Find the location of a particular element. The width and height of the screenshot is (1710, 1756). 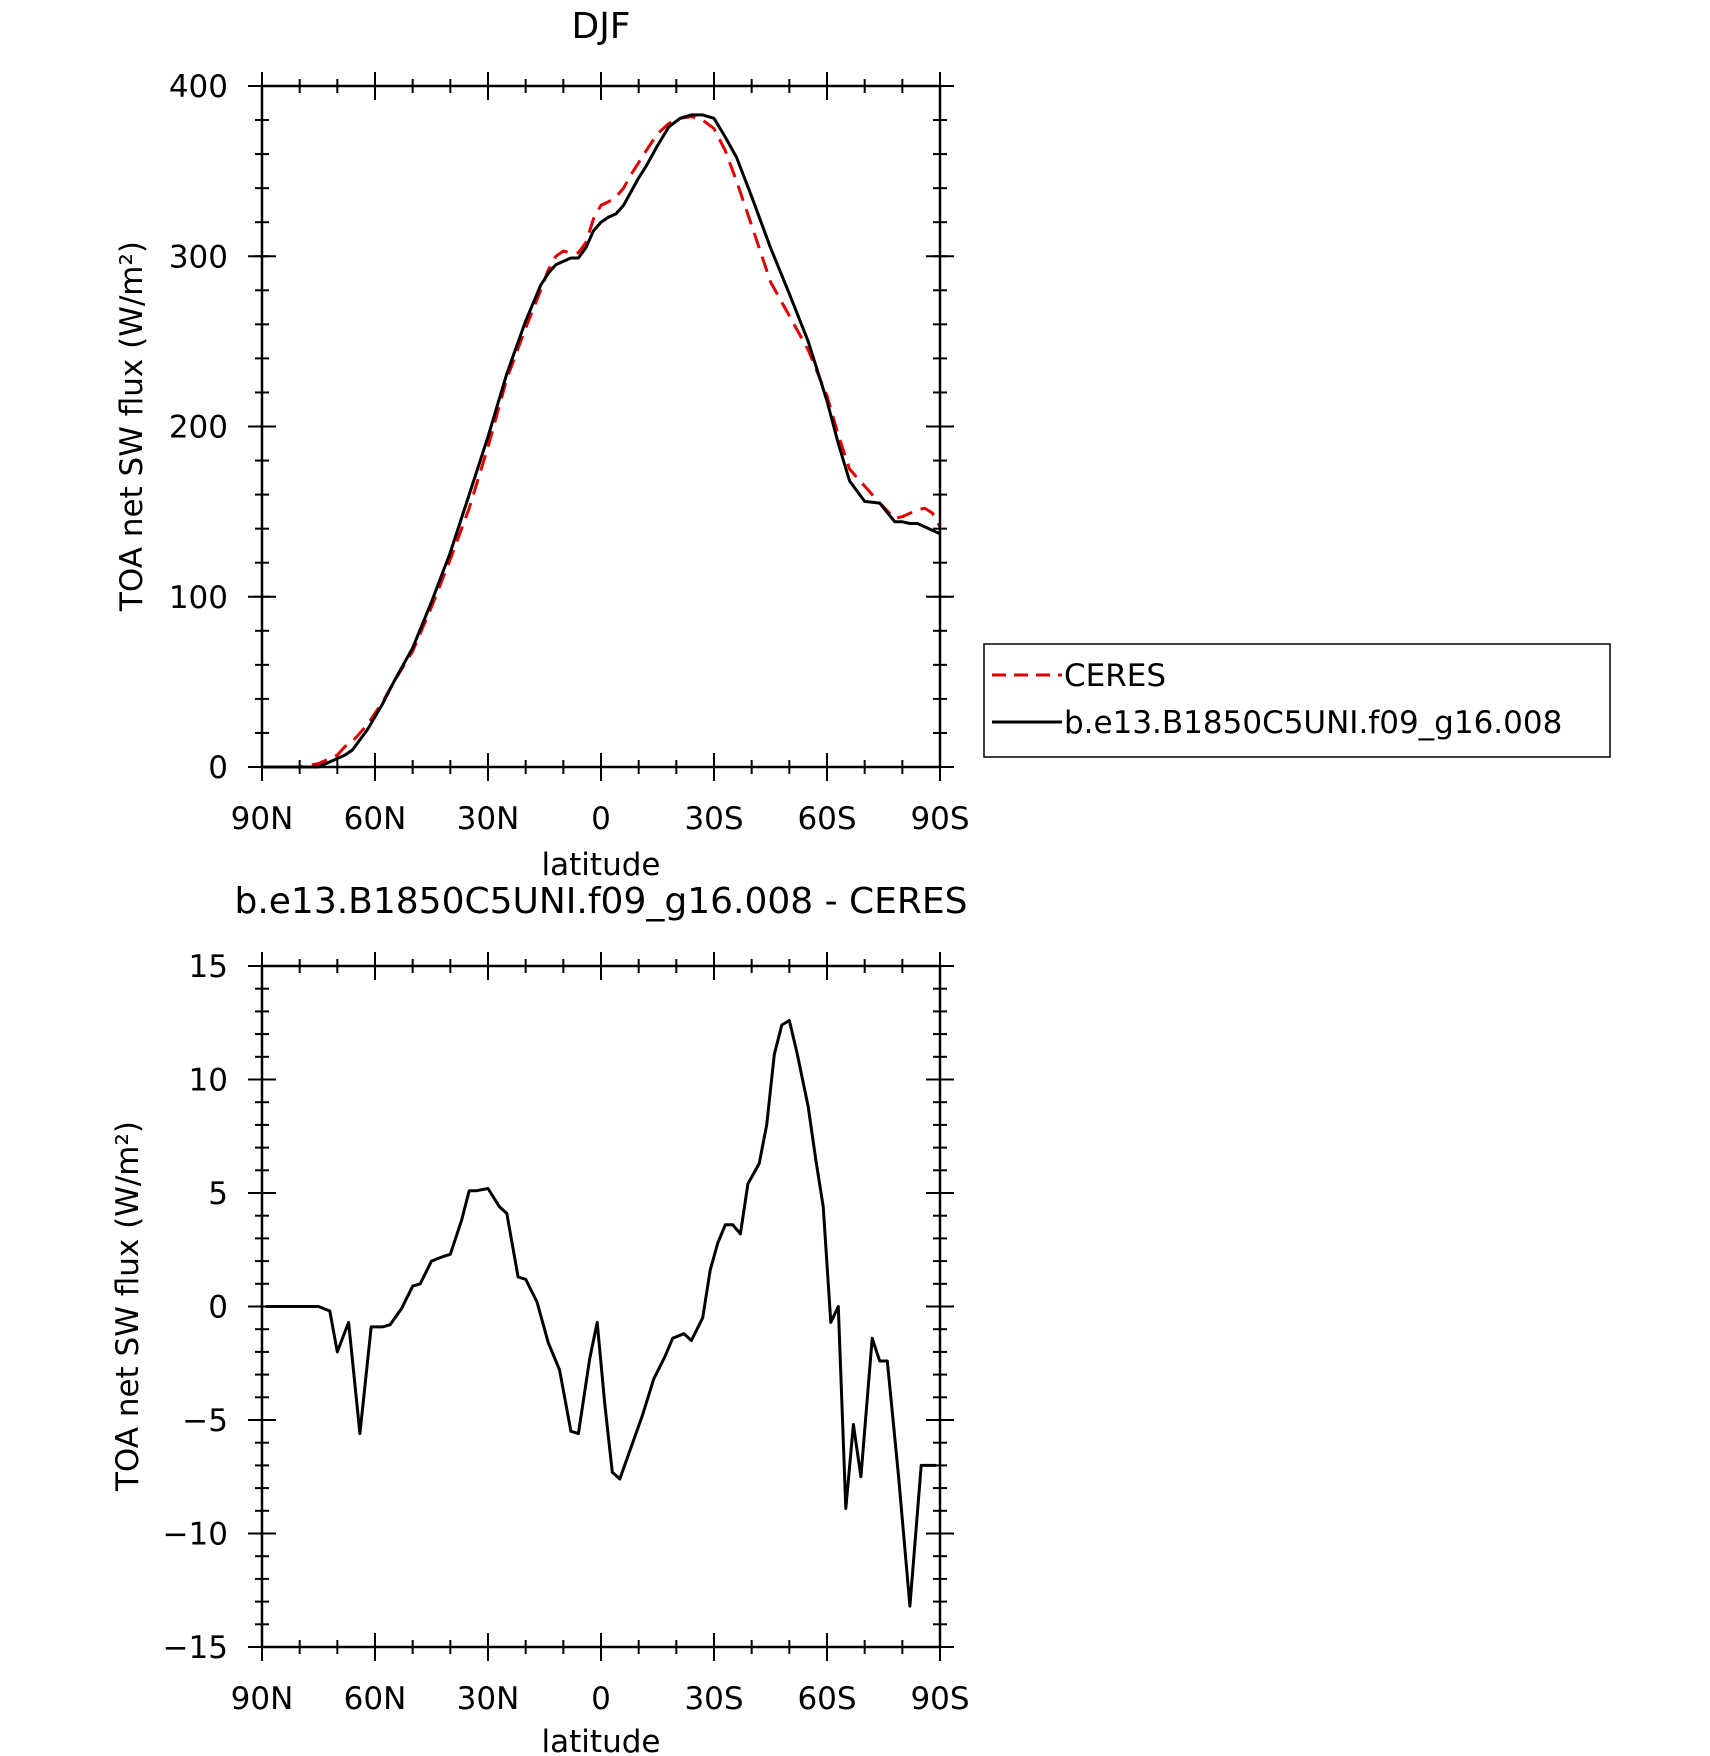

y-tick-label: 400 is located at coordinates (198, 87).